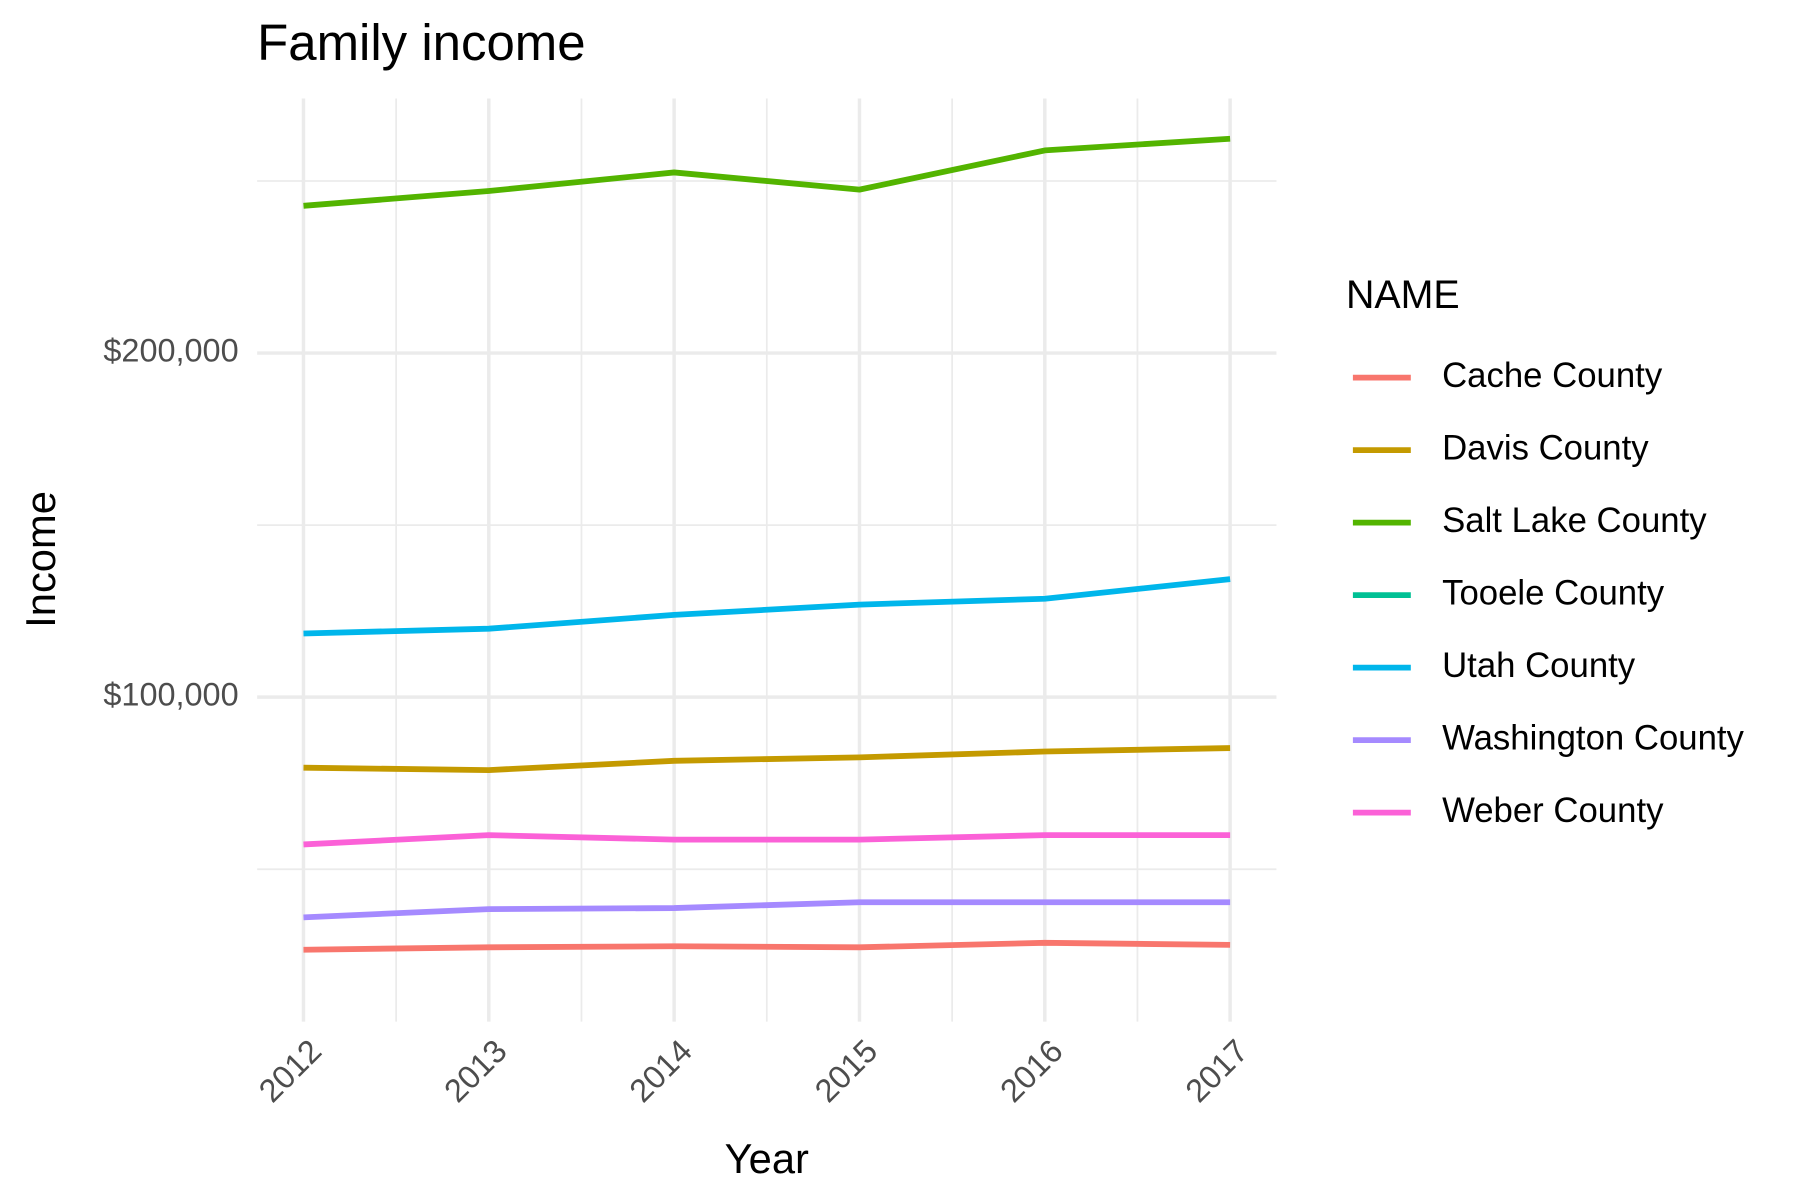 Image resolution: width=1800 pixels, height=1200 pixels. What do you see at coordinates (1403, 295) in the screenshot?
I see `legend-title: NAME` at bounding box center [1403, 295].